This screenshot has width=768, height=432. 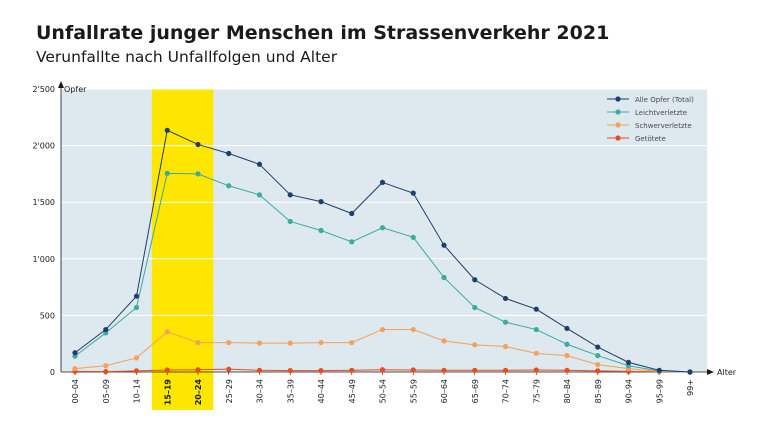 I want to click on x-tick-label: 50–54, so click(x=383, y=391).